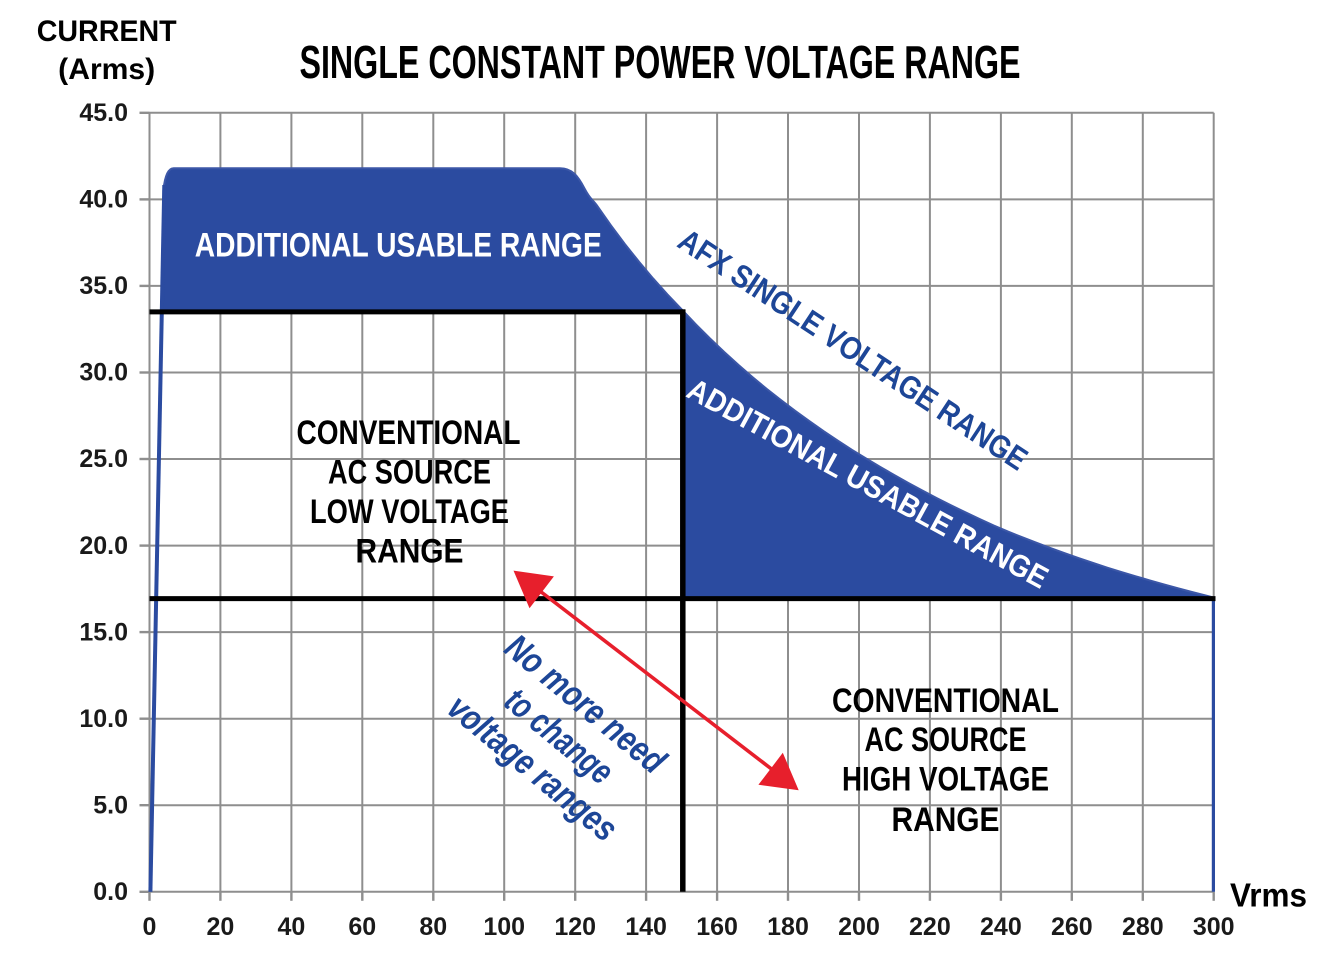  What do you see at coordinates (504, 927) in the screenshot?
I see `svg-text: 100` at bounding box center [504, 927].